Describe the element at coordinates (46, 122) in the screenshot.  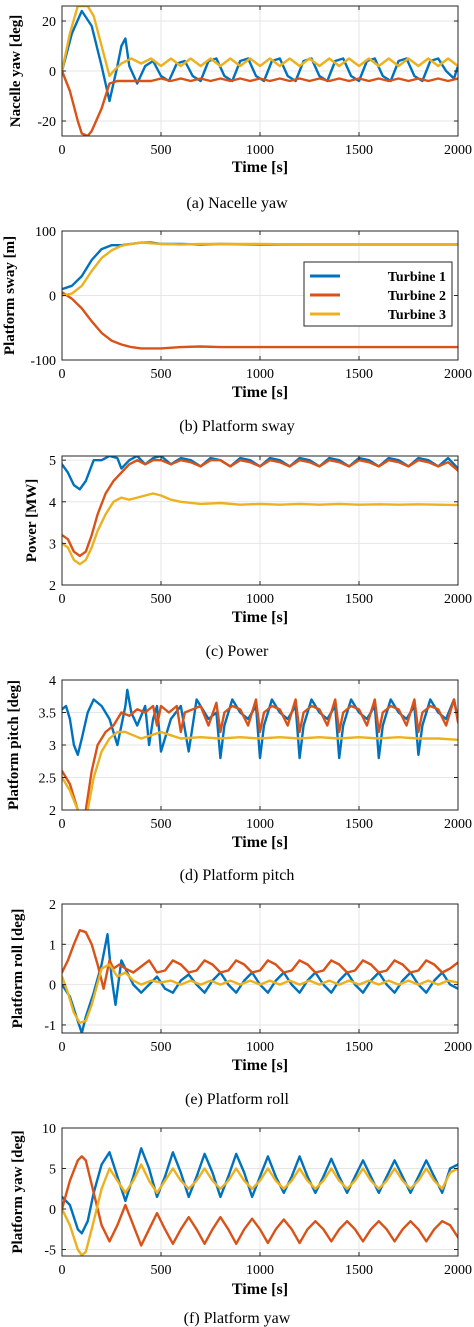
I see `y-tick-label: -20` at that location.